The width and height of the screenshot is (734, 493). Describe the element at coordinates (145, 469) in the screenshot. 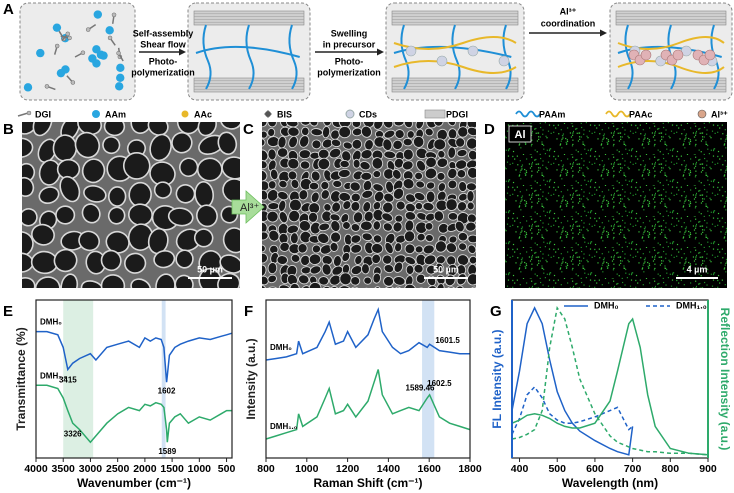

I see `x-tick-label: 2000` at that location.